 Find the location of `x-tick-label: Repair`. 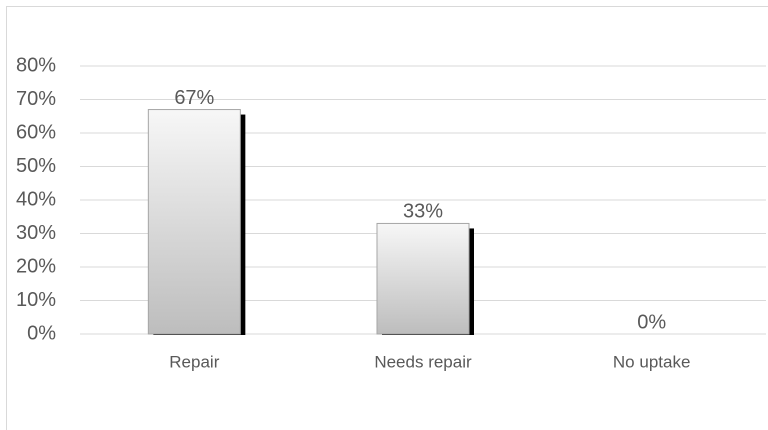

x-tick-label: Repair is located at coordinates (194, 361).